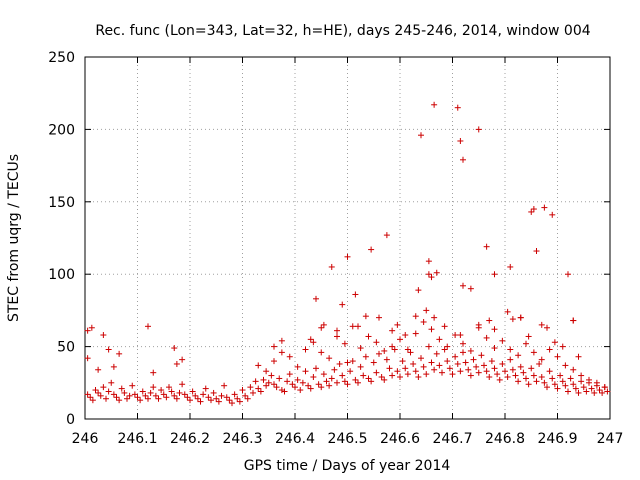  Describe the element at coordinates (505, 439) in the screenshot. I see `x-tick-label: 246.8` at that location.